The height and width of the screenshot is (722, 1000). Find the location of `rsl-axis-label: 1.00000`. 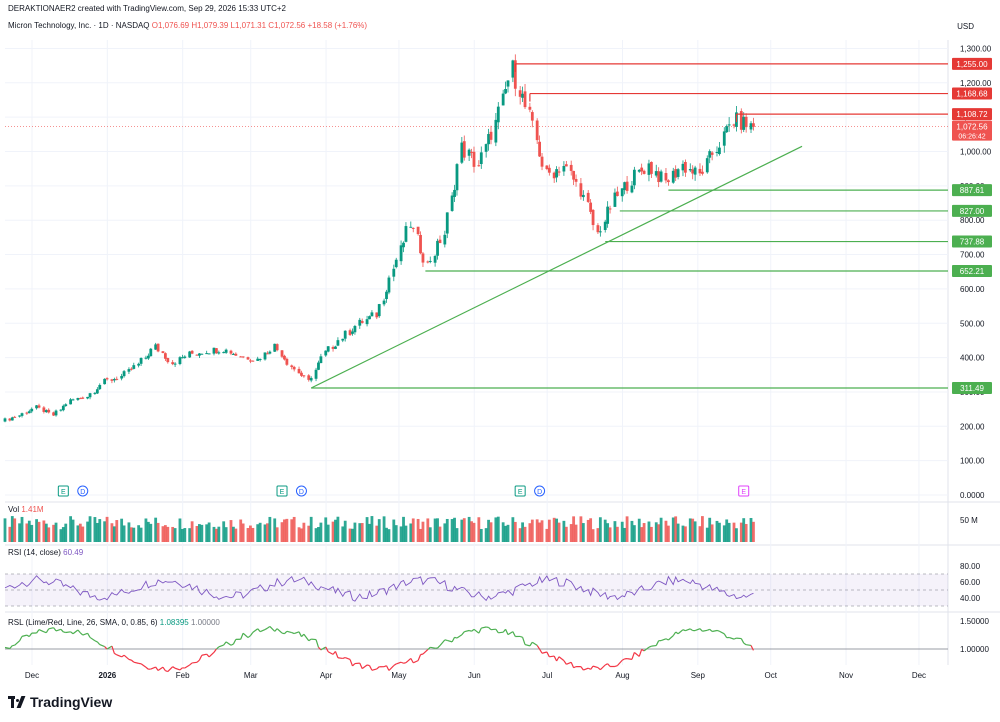

rsl-axis-label: 1.00000 is located at coordinates (974, 649).